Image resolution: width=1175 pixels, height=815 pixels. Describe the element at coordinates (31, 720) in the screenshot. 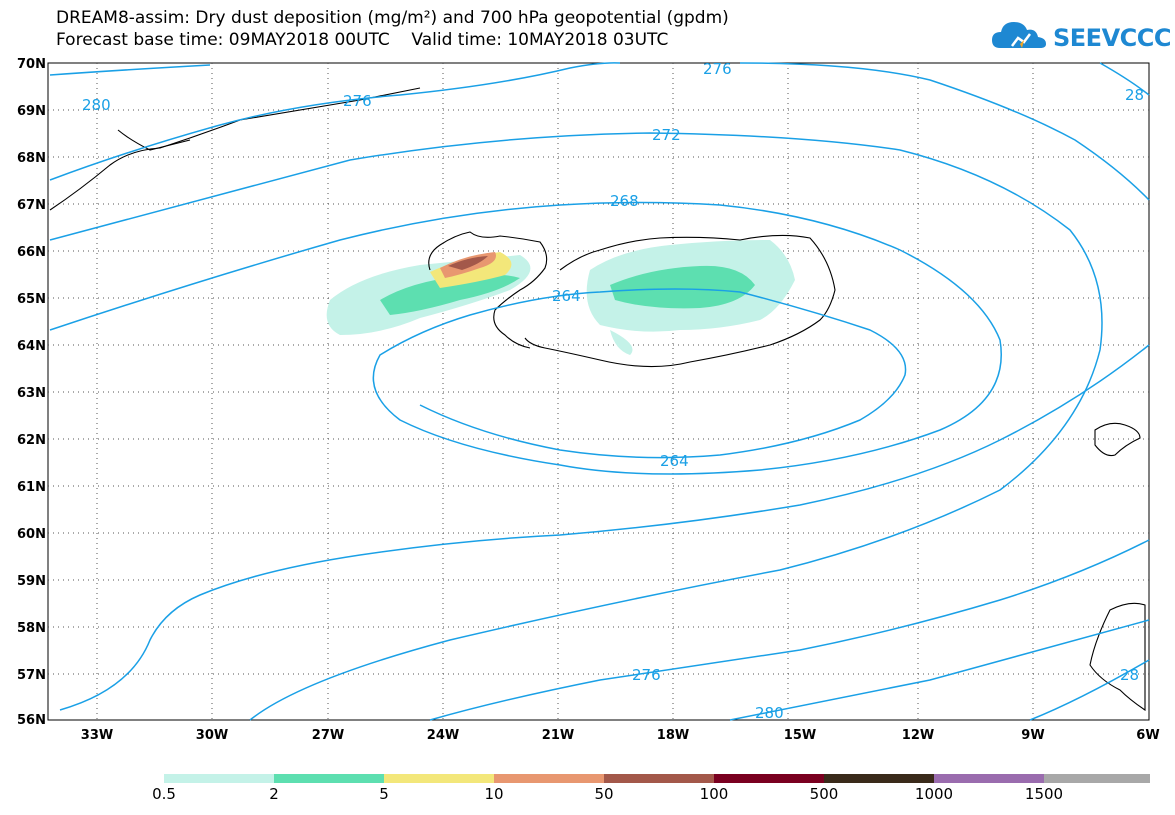

I see `lat-label: 56N` at that location.